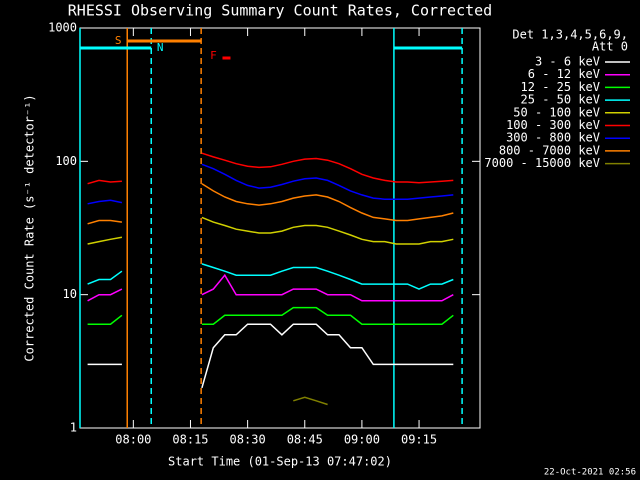 This screenshot has height=480, width=640. Describe the element at coordinates (553, 125) in the screenshot. I see `legend-label: 100 - 300 keV` at that location.